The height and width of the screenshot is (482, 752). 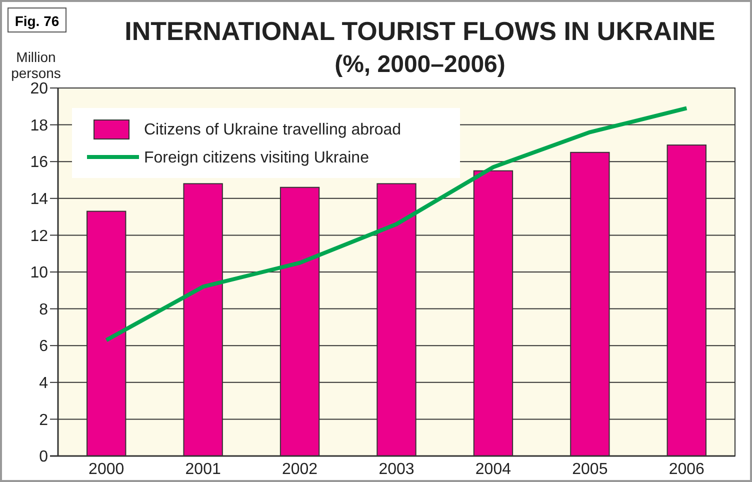 What do you see at coordinates (420, 31) in the screenshot?
I see `chart-title: INTERNATIONAL TOURIST FLOWS IN UKRAINE` at bounding box center [420, 31].